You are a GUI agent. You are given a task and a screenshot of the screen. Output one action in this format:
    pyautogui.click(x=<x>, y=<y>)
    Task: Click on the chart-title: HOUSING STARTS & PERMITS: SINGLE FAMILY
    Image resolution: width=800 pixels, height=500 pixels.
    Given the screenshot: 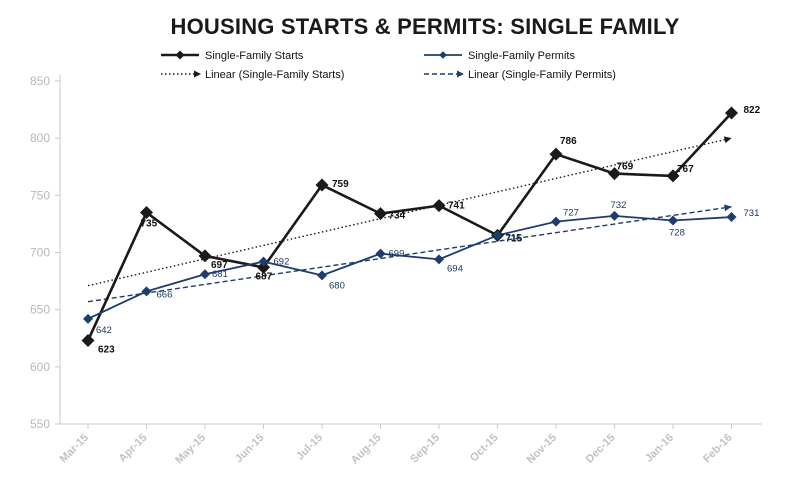 What is the action you would take?
    pyautogui.click(x=425, y=26)
    